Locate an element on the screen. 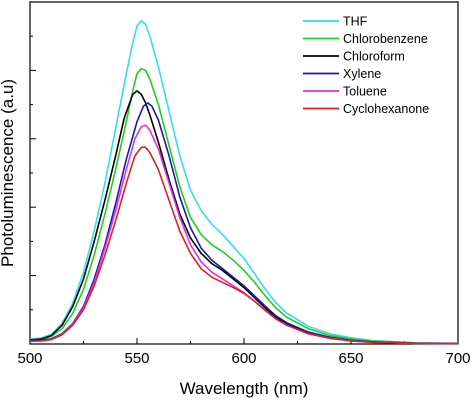  x-tick-label: 600 is located at coordinates (243, 358).